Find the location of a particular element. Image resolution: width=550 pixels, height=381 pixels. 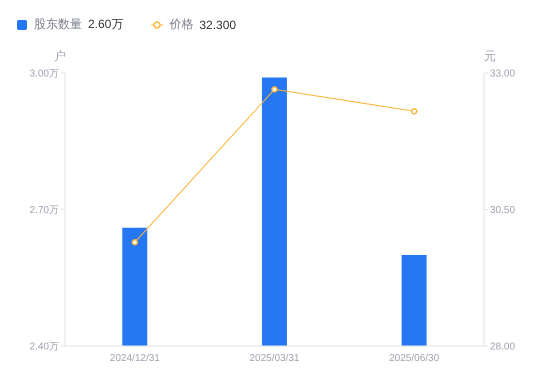

y-tick-label: 2.40万 is located at coordinates (44, 347).